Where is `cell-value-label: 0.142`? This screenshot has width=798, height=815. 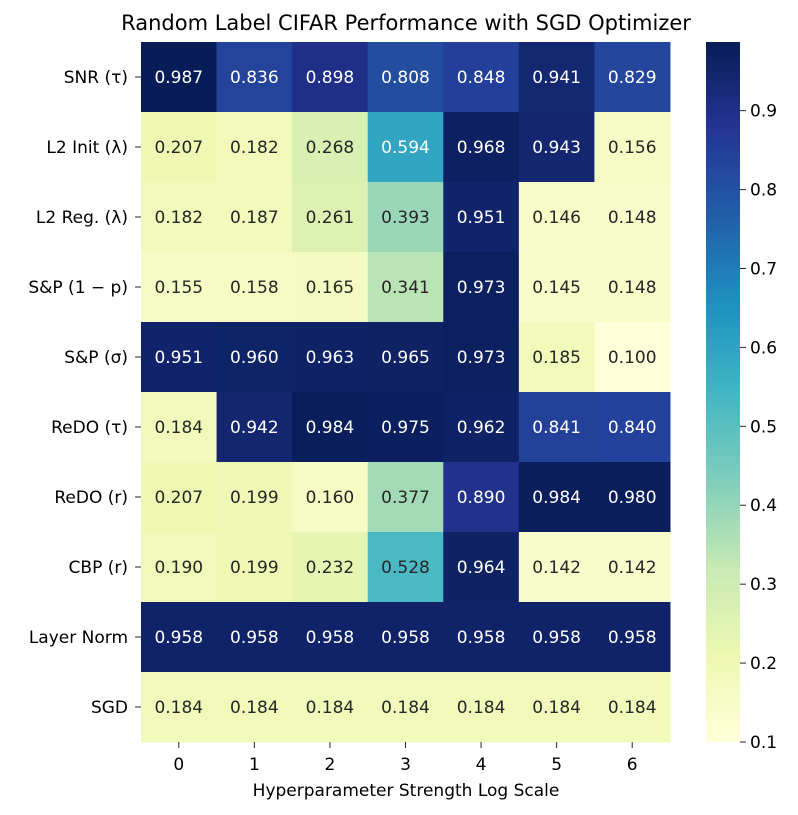
cell-value-label: 0.142 is located at coordinates (632, 568).